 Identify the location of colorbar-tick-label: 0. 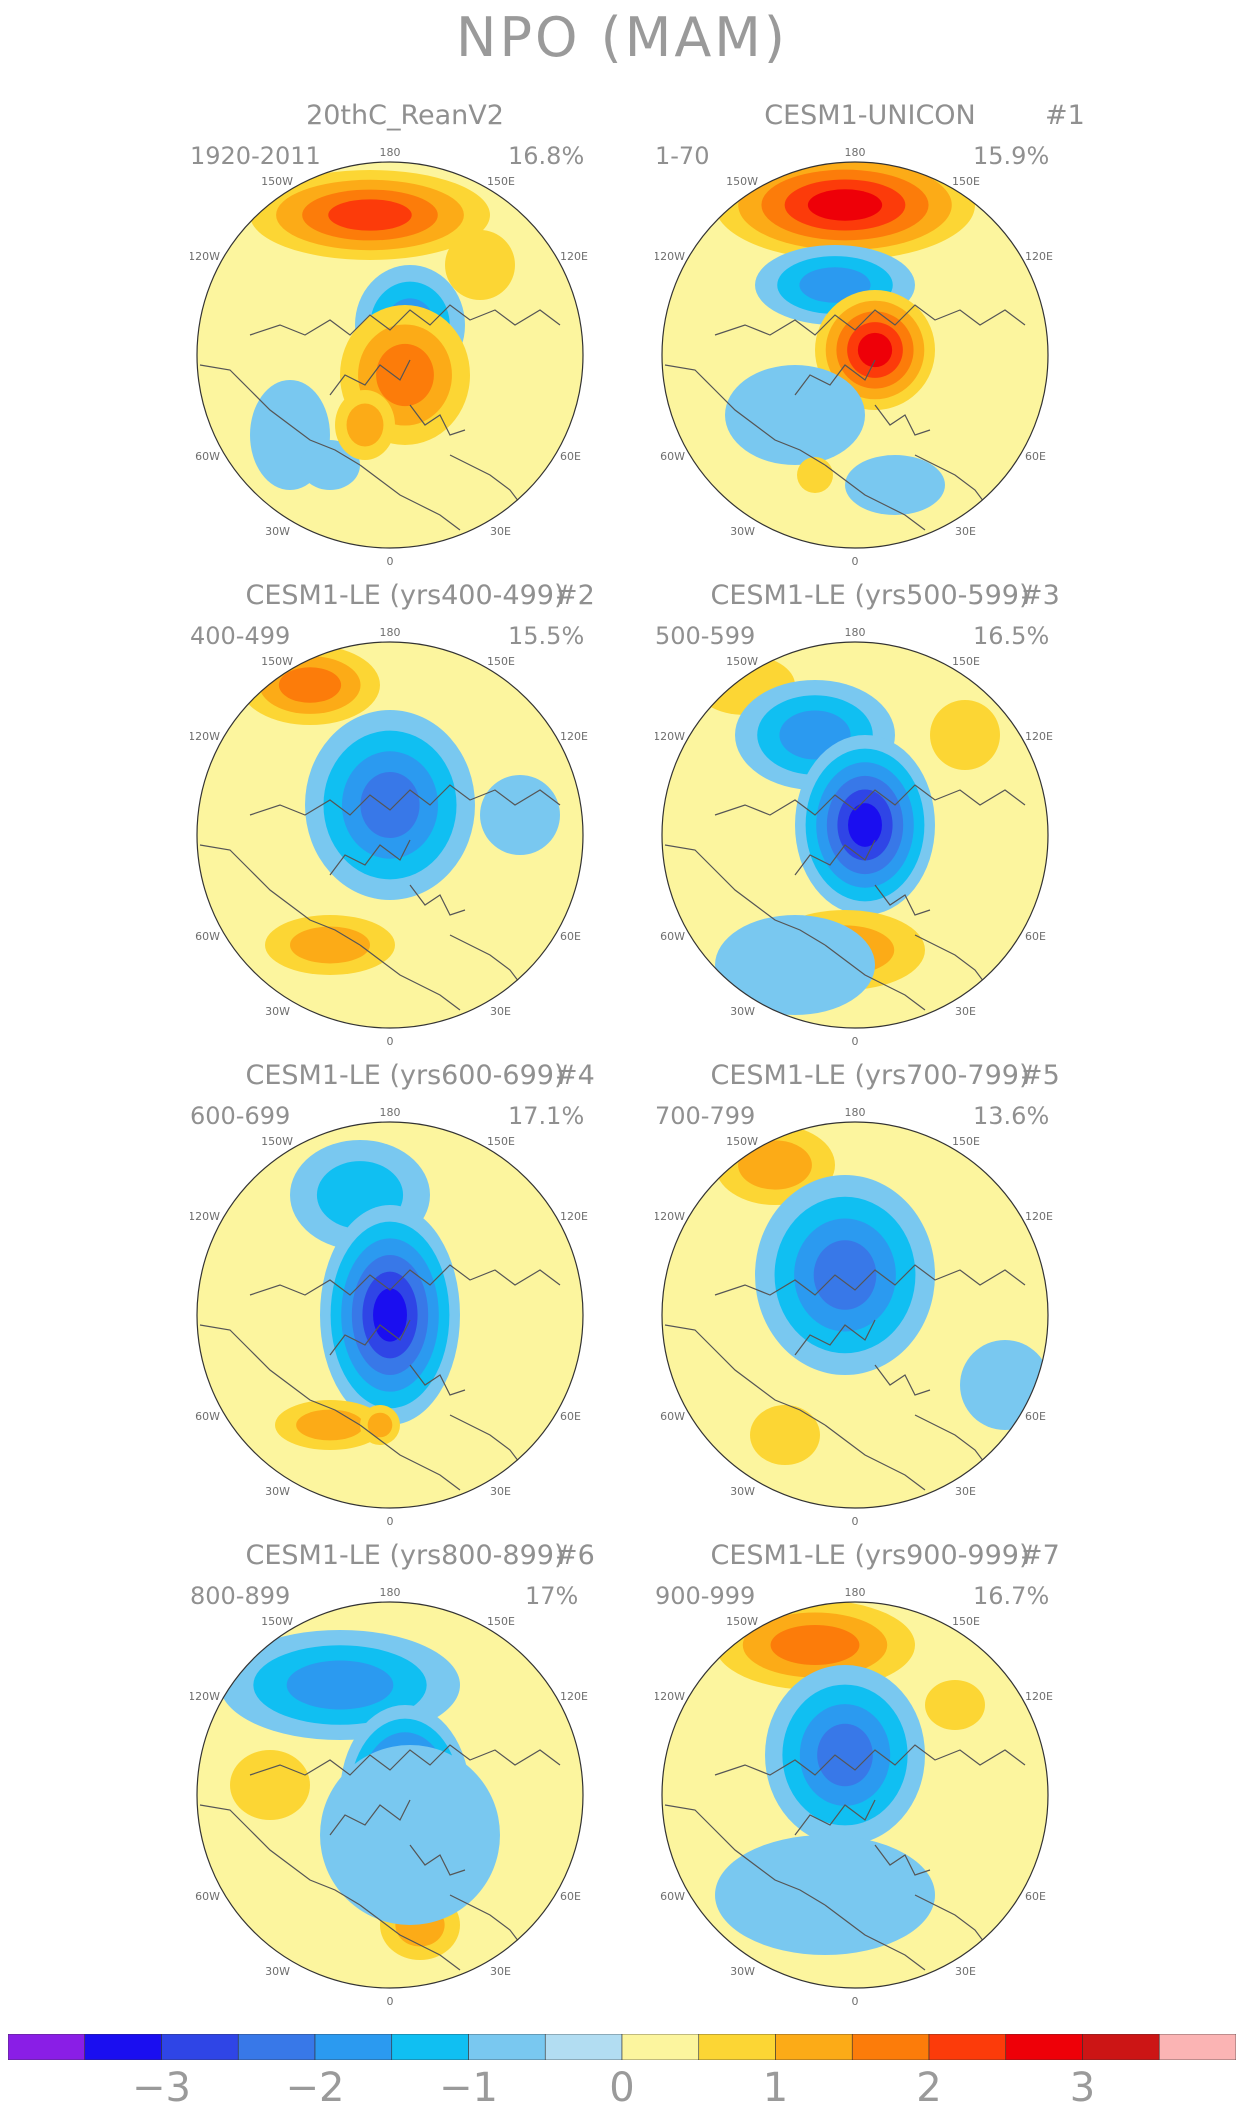
(622, 2088).